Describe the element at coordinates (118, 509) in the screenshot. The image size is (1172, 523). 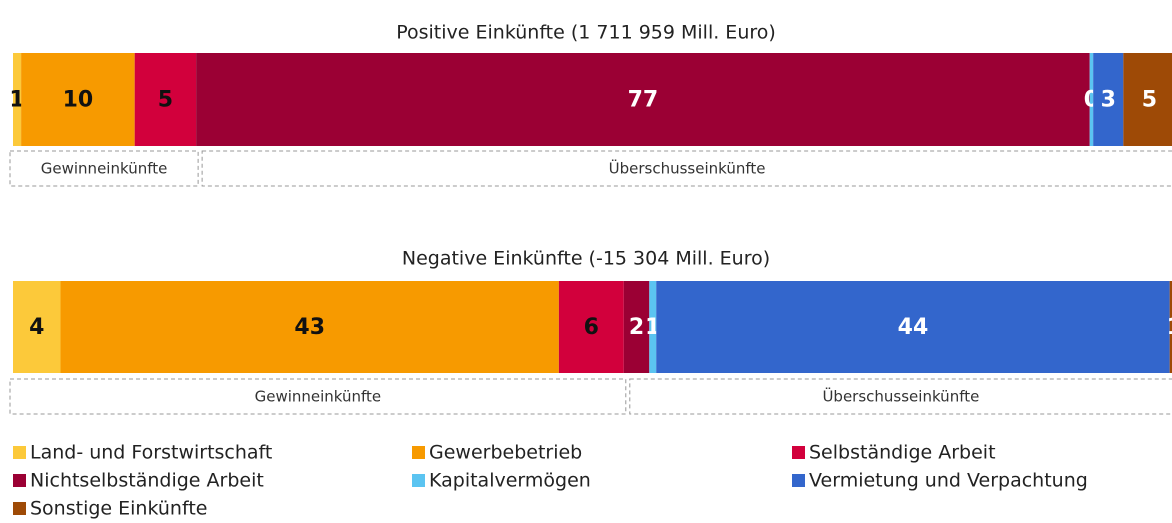
I see `legend-label: Sonstige Einkünfte` at that location.